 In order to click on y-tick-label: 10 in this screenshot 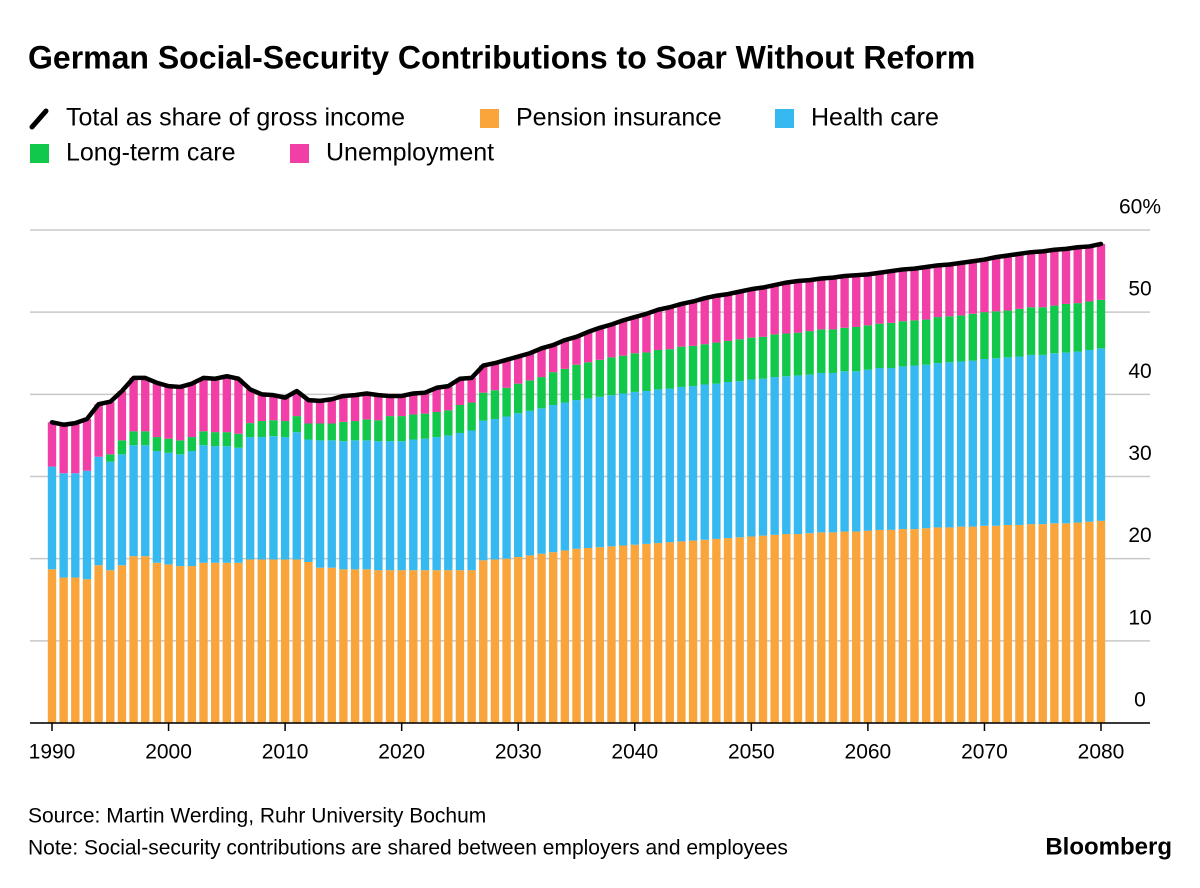, I will do `click(1139, 617)`.